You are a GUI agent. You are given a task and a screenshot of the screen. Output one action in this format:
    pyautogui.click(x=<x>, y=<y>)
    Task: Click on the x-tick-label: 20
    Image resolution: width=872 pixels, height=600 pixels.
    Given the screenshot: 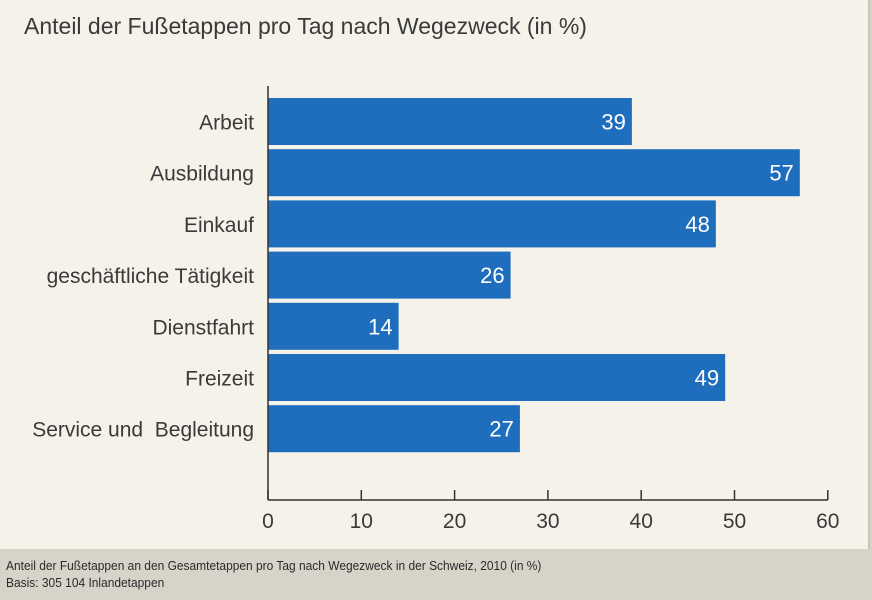 What is the action you would take?
    pyautogui.click(x=454, y=521)
    